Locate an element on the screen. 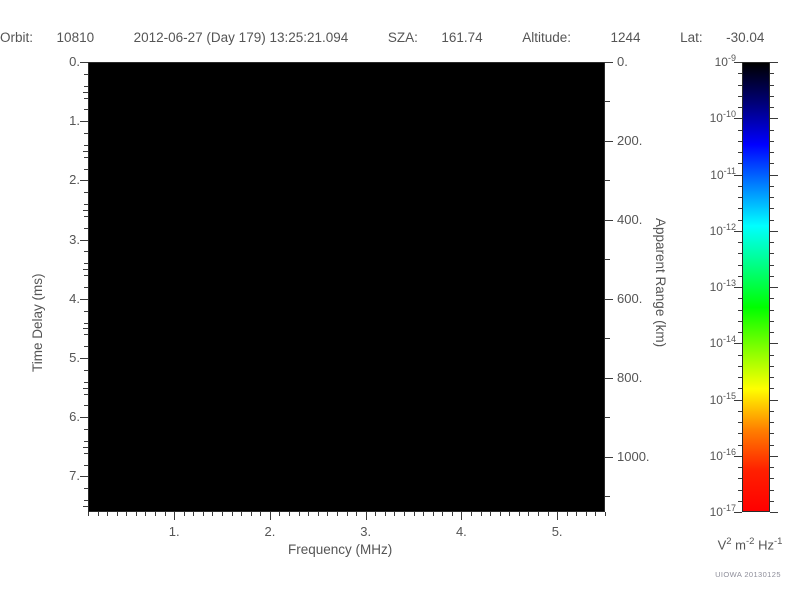  y-tick-label-left-4: 4. is located at coordinates (74, 298).